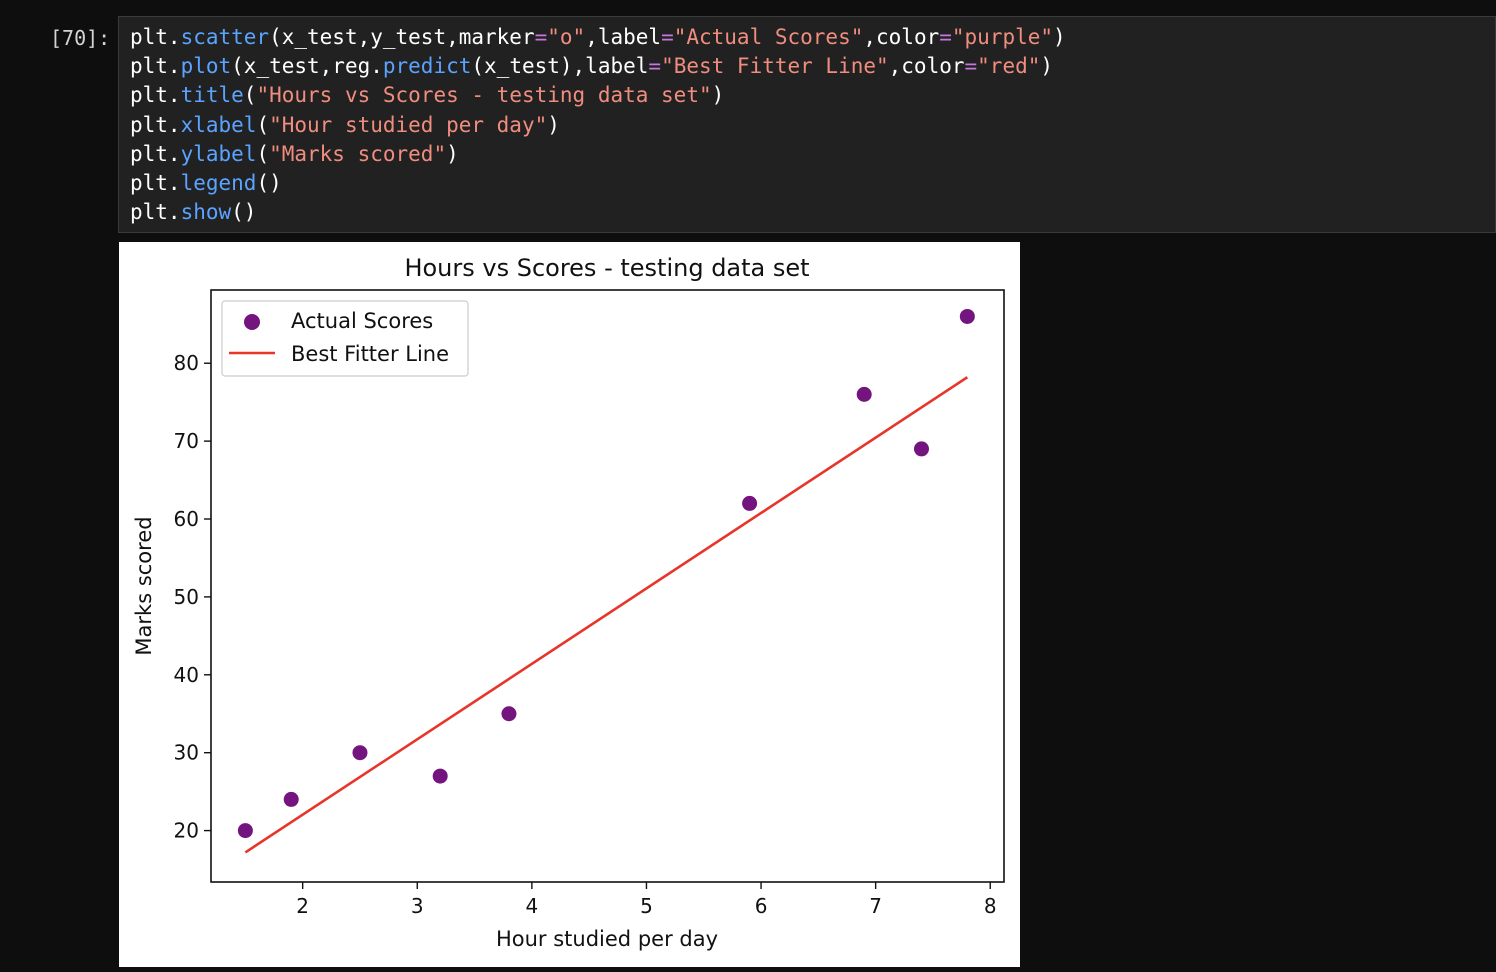 The width and height of the screenshot is (1496, 972). What do you see at coordinates (623, 37) in the screenshot?
I see `code-token: ,label` at bounding box center [623, 37].